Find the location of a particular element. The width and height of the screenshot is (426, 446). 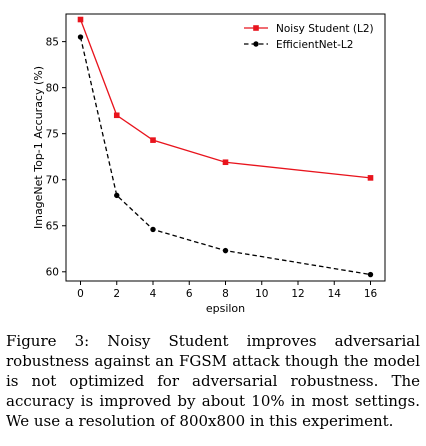

x-tick-label: 2 is located at coordinates (116, 294).